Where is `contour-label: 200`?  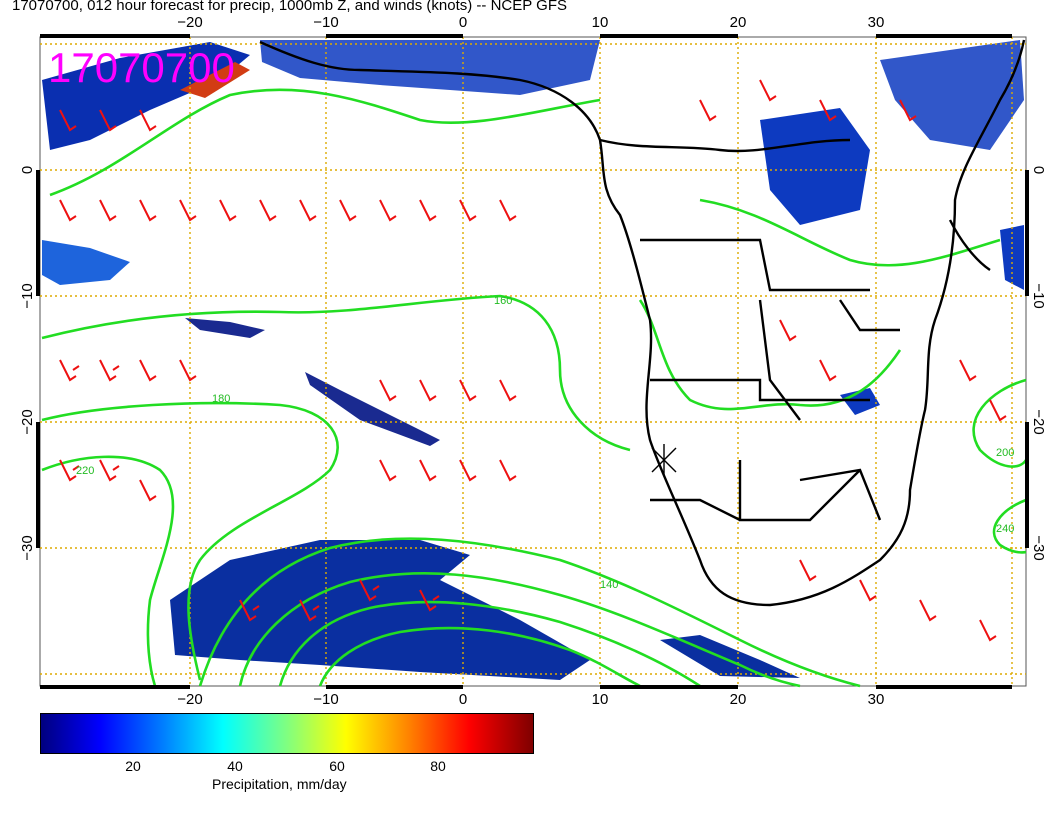
contour-label: 200 is located at coordinates (1005, 453).